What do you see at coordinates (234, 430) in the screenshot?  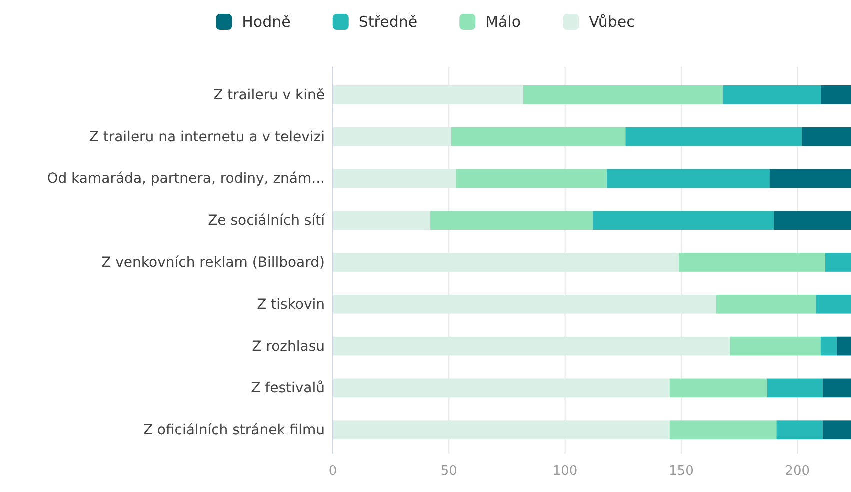 I see `y-tick-label: Z oficiálních stránek filmu` at bounding box center [234, 430].